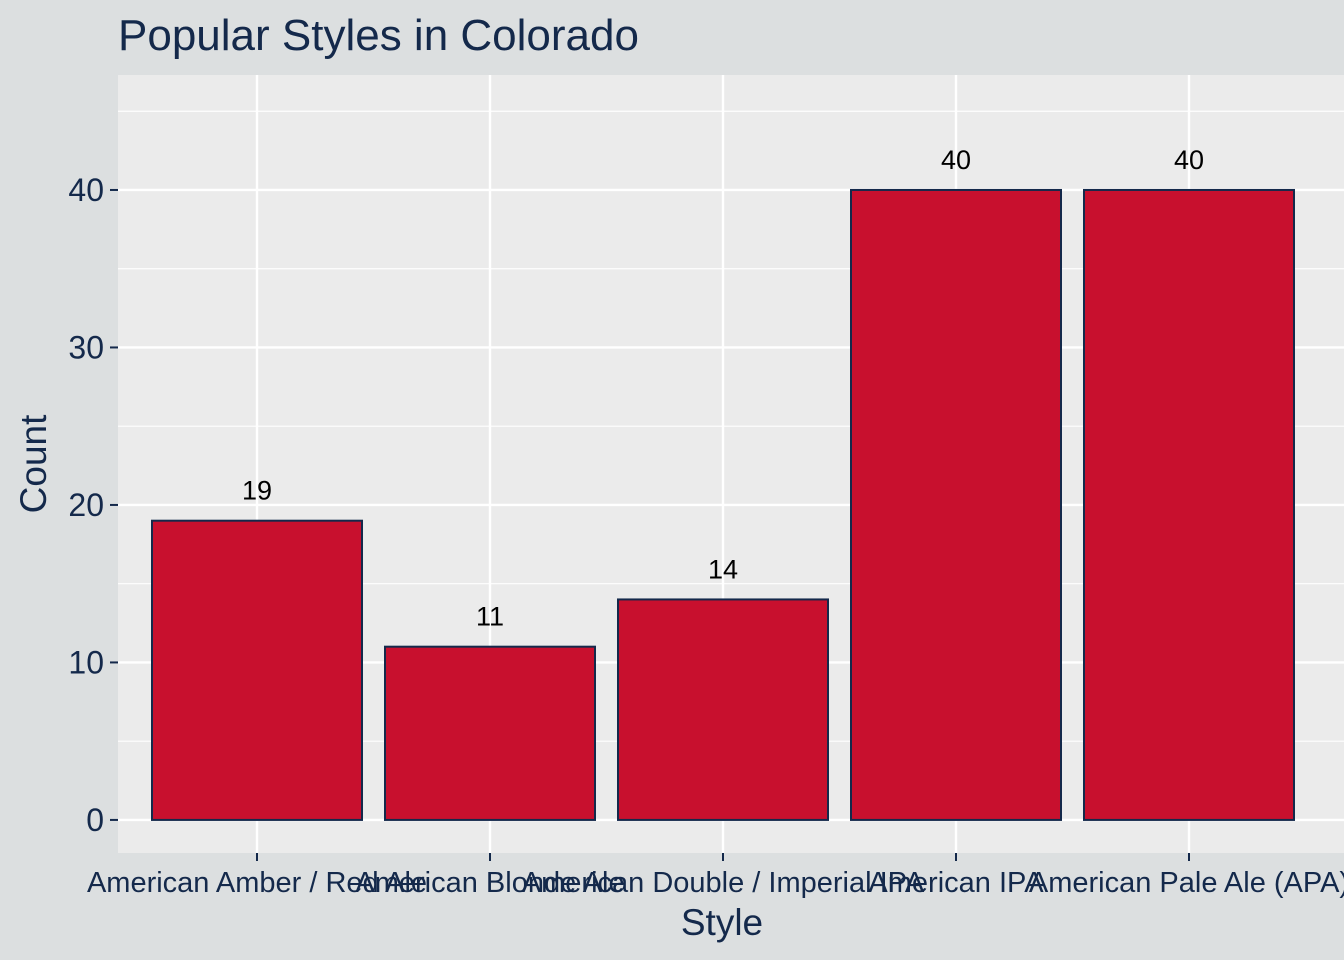 This screenshot has width=1344, height=960. What do you see at coordinates (378, 35) in the screenshot?
I see `chart-title: Popular Styles in Colorado` at bounding box center [378, 35].